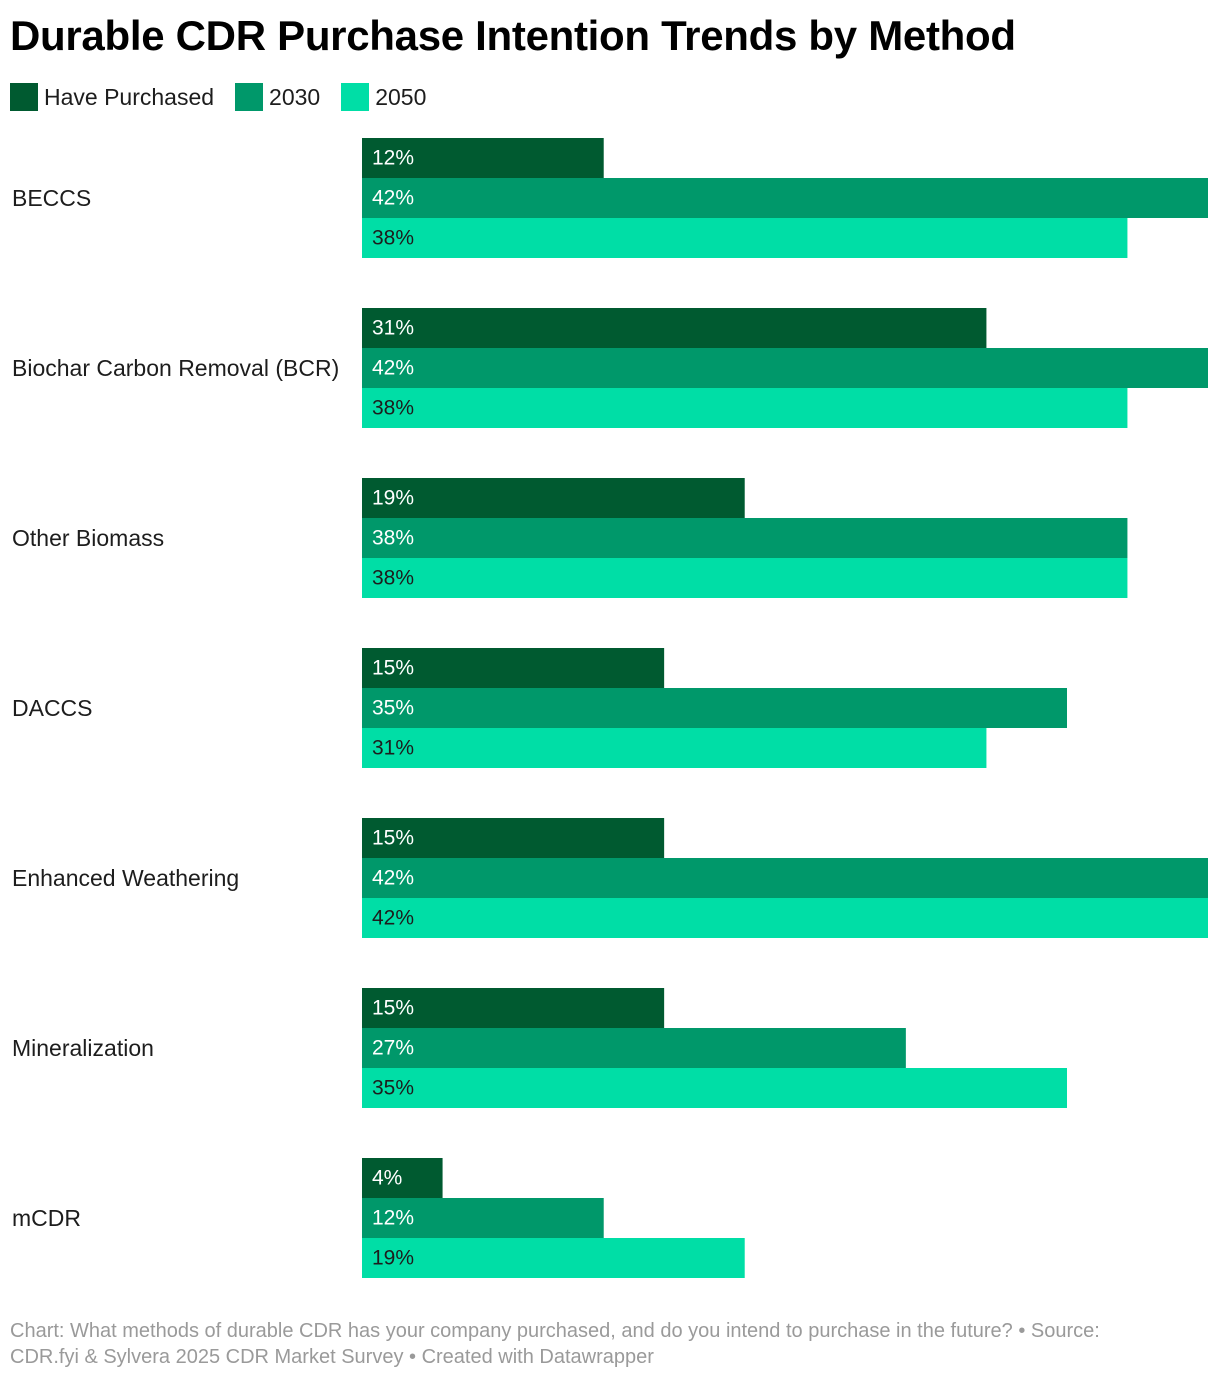  I want to click on category-label-other-biomass: Other Biomass, so click(88, 538).